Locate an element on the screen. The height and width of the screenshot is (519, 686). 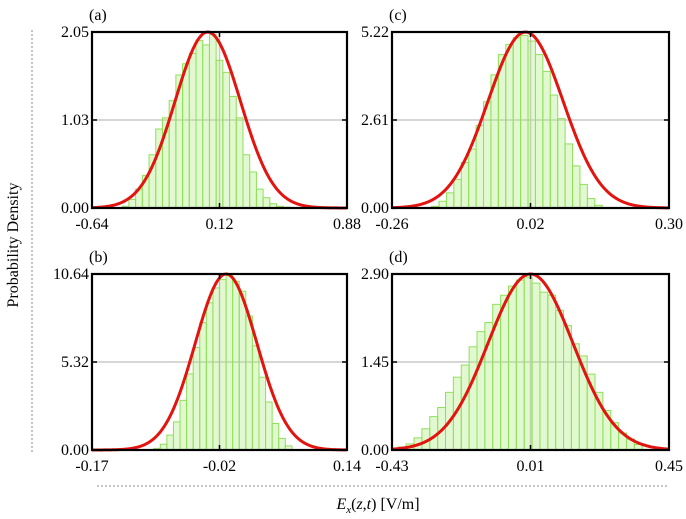
y-tick-label: 2.90 is located at coordinates (375, 274).